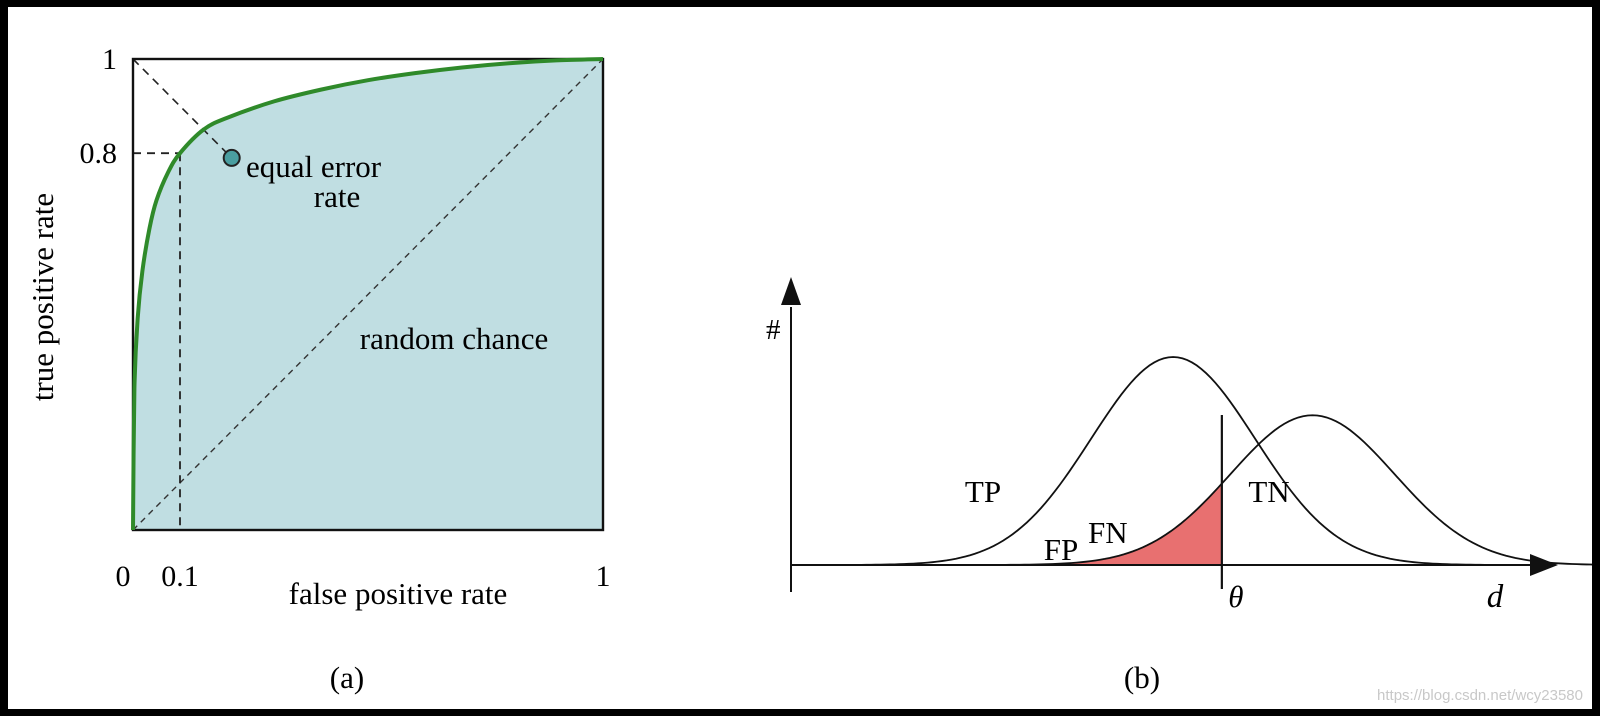 The width and height of the screenshot is (1600, 716). What do you see at coordinates (109, 59) in the screenshot?
I see `y-tick-label: 1` at bounding box center [109, 59].